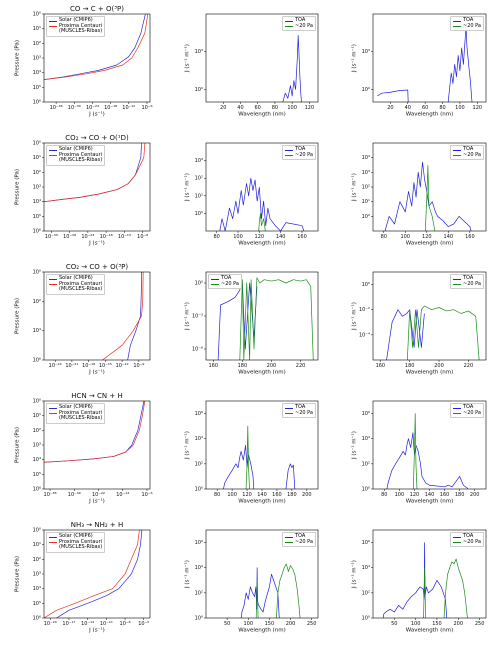 This screenshot has height=646, width=500. What do you see at coordinates (475, 495) in the screenshot?
I see `x-tick-label: 200` at bounding box center [475, 495].